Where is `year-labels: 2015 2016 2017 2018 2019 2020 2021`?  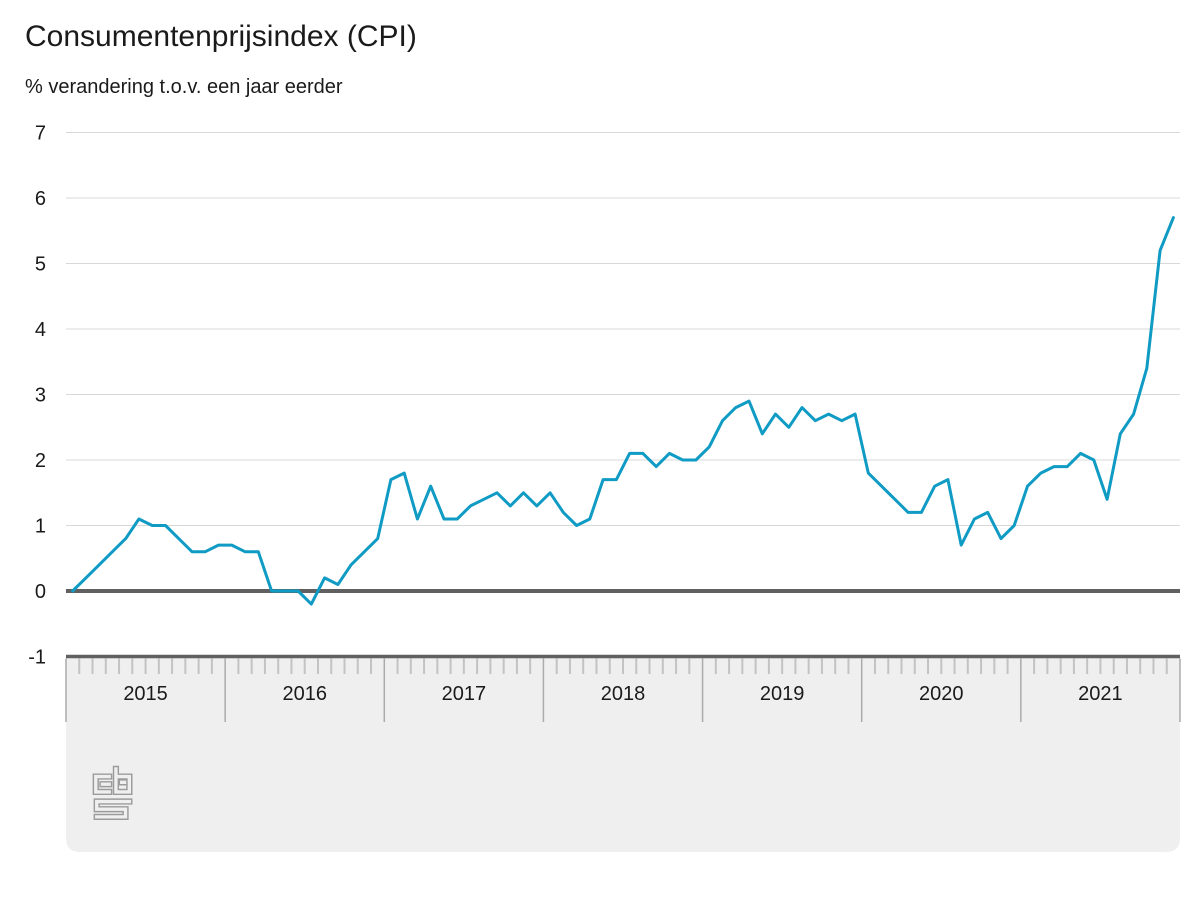 year-labels: 2015 2016 2017 2018 2019 2020 2021 is located at coordinates (622, 694).